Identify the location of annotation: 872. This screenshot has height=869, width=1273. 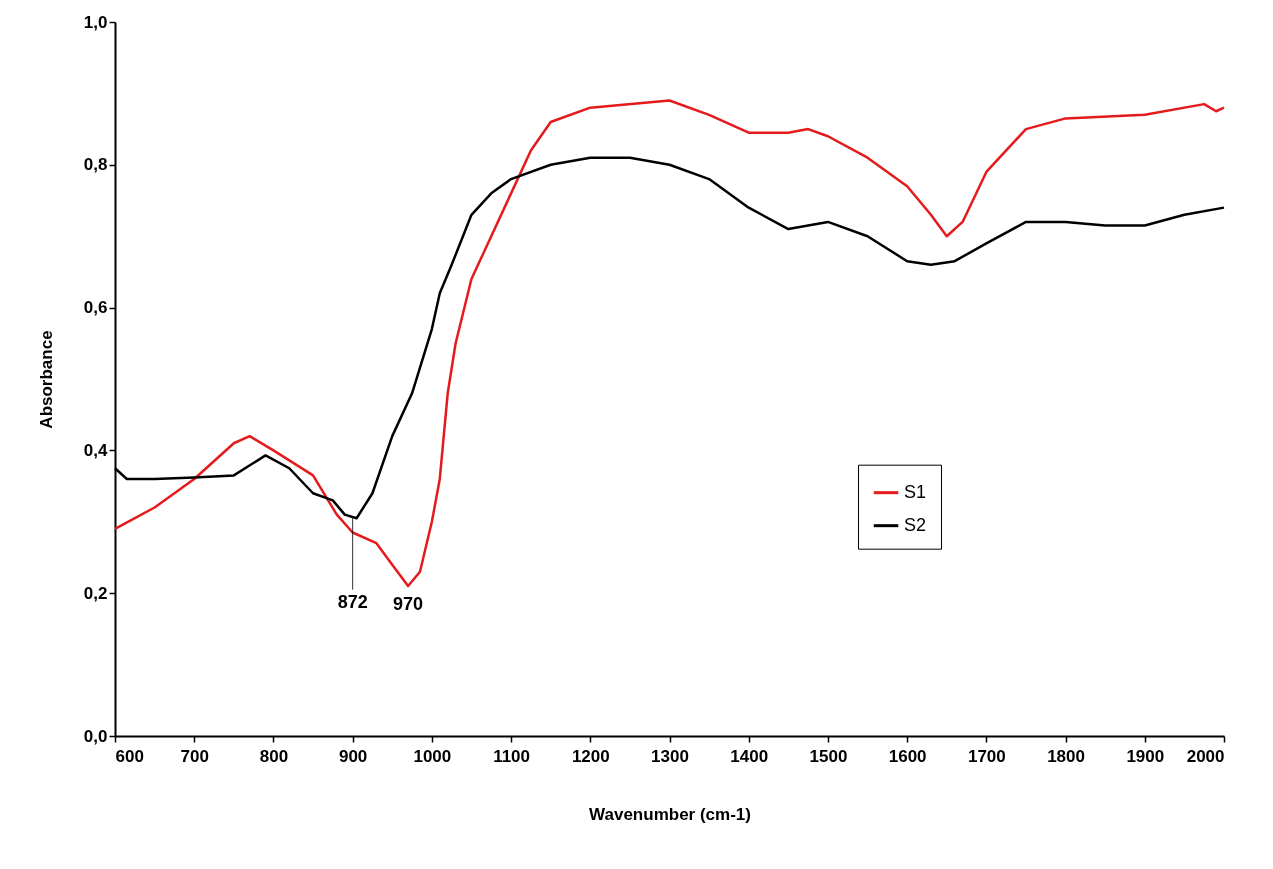
(352, 601).